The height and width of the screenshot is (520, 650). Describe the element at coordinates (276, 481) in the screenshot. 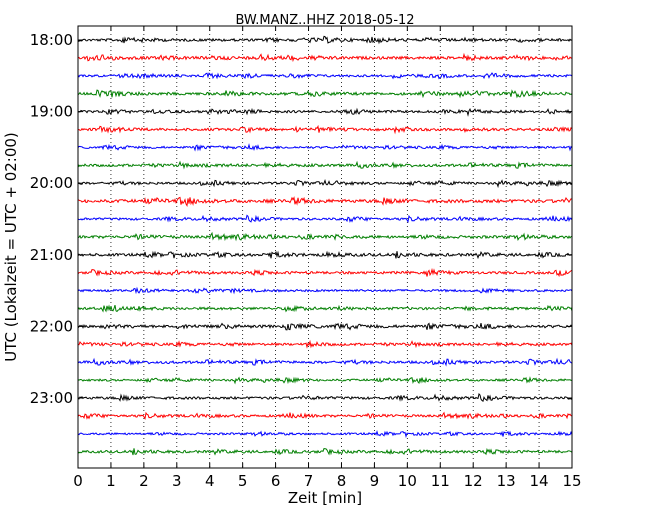

I see `x-tick-label: 6` at that location.